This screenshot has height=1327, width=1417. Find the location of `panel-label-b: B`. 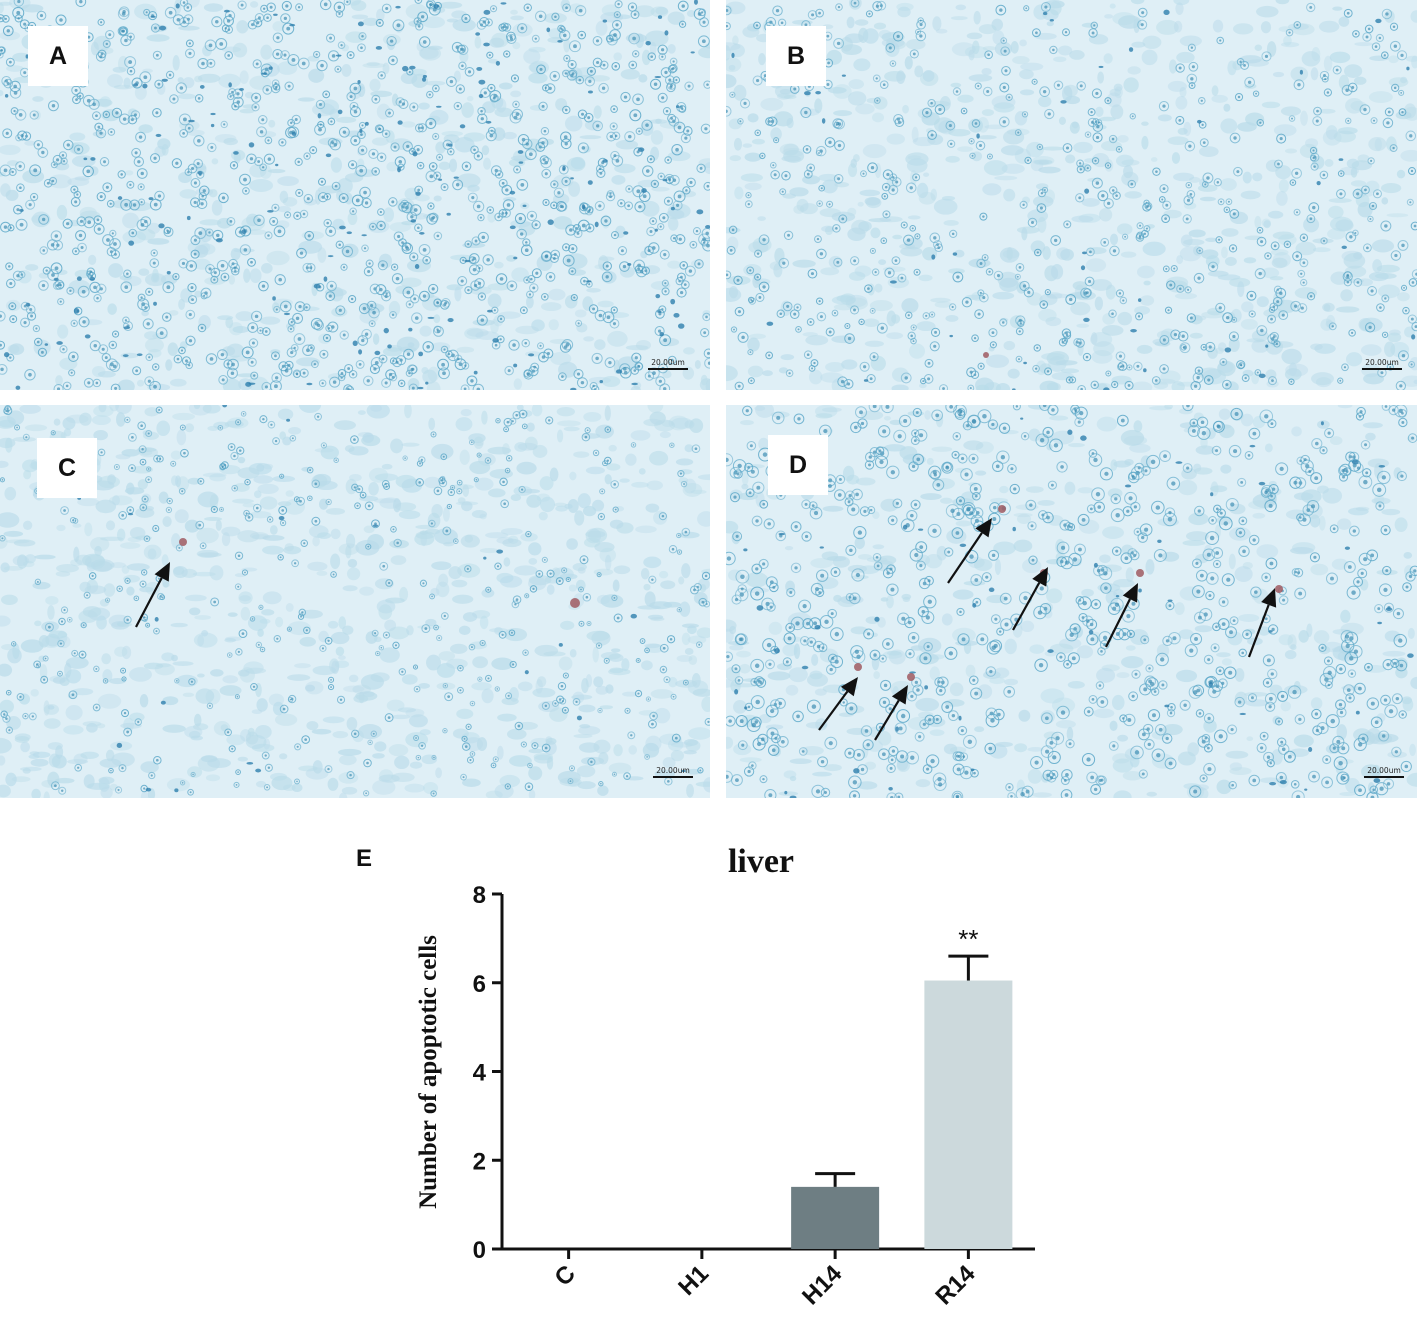

panel-label-b: B is located at coordinates (796, 56).